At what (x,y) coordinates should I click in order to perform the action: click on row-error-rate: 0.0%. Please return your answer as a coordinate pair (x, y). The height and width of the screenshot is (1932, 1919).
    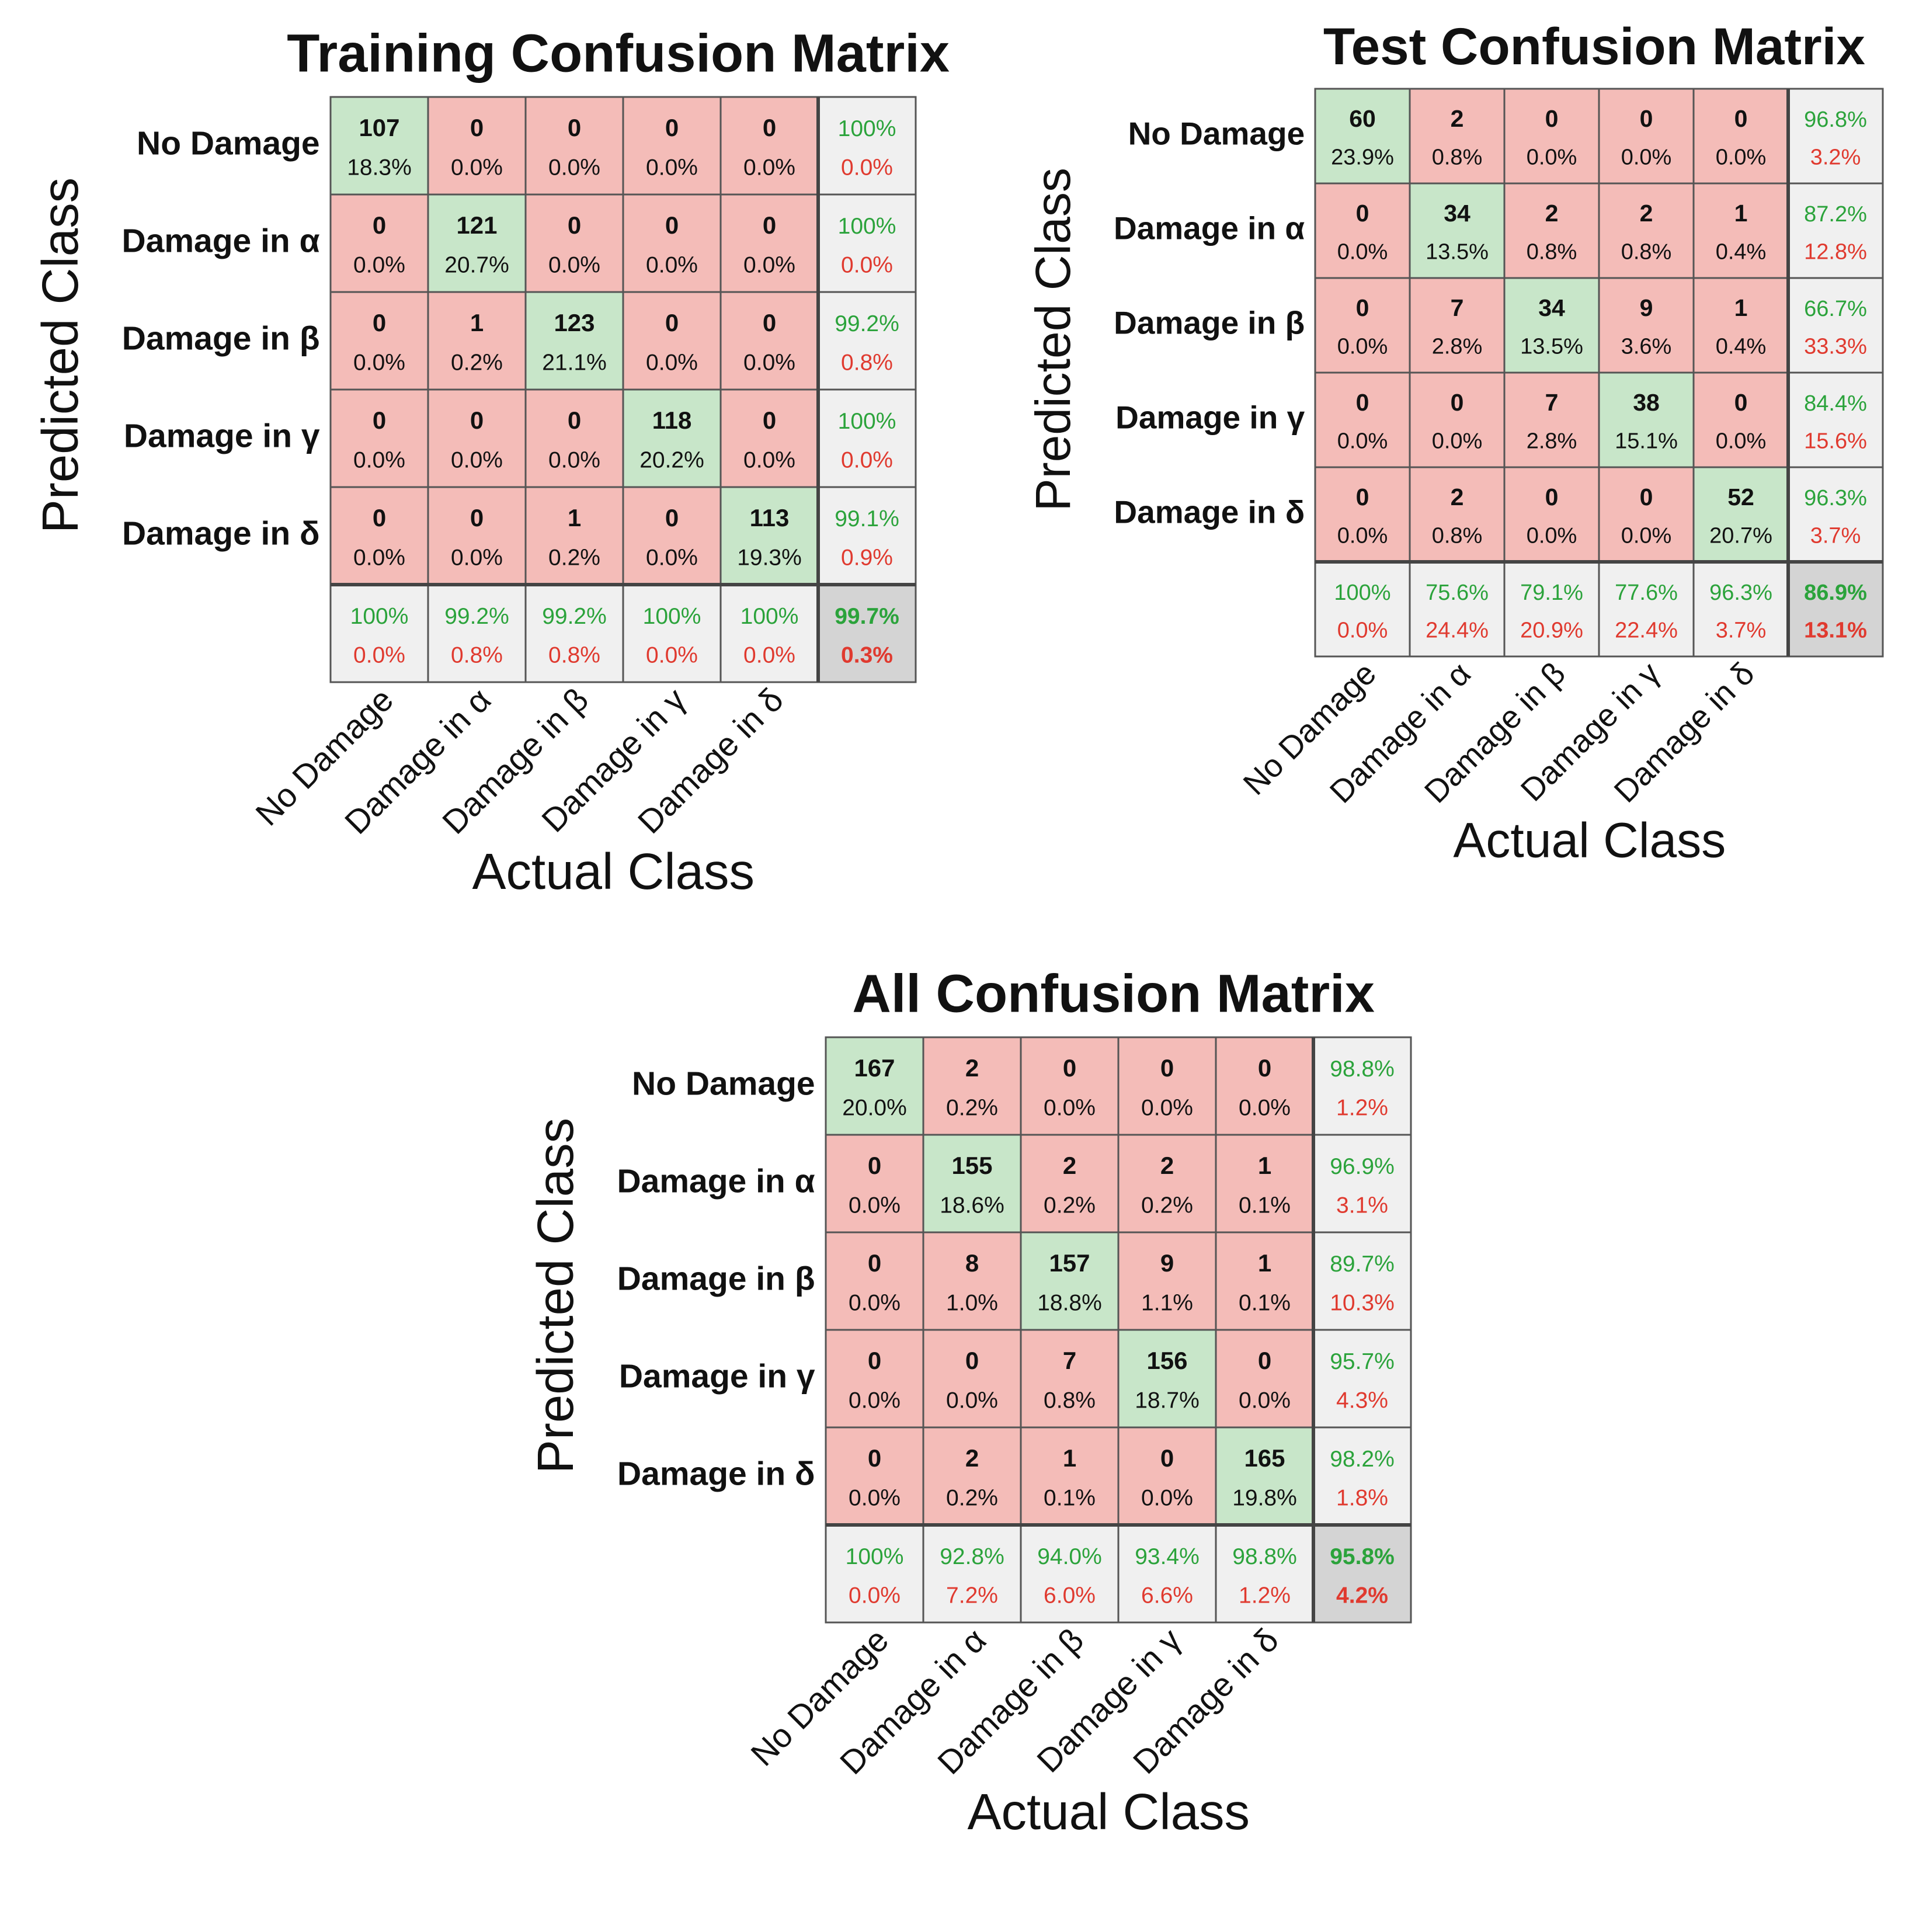
    Looking at the image, I should click on (867, 265).